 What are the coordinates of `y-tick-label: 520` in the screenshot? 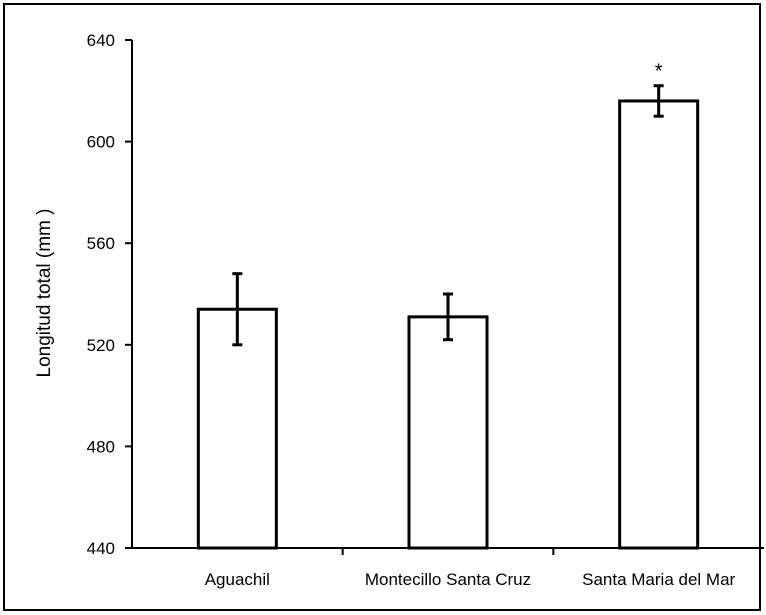 It's located at (101, 345).